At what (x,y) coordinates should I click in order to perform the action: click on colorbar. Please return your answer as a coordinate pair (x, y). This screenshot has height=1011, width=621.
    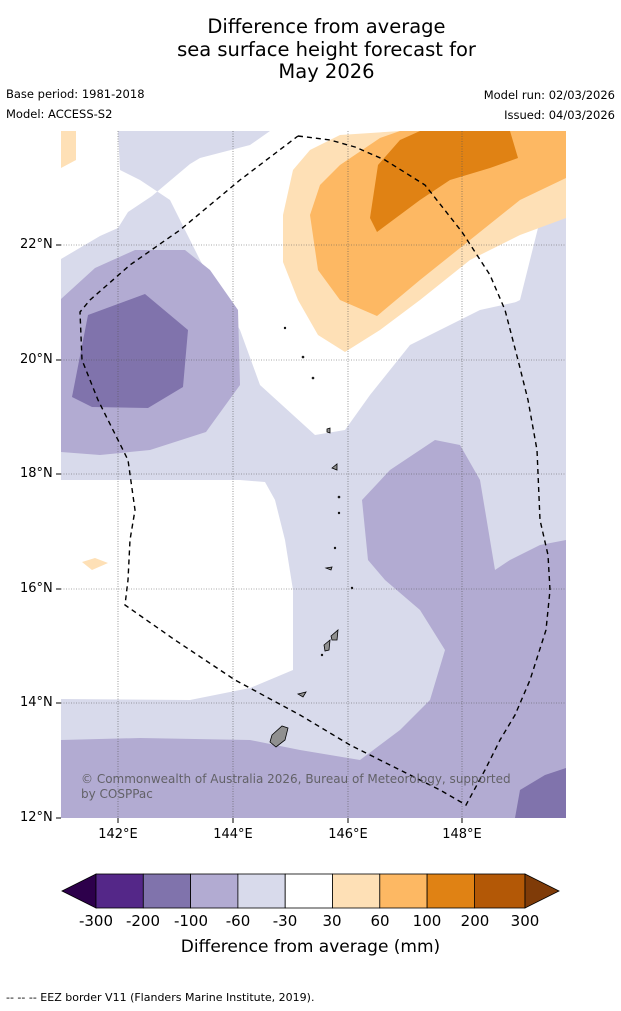
    Looking at the image, I should click on (310, 891).